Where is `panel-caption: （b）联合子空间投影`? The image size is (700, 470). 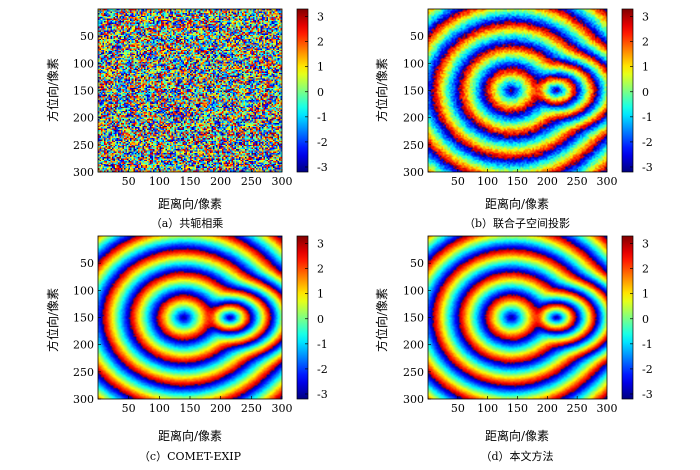
panel-caption: （b）联合子空间投影 is located at coordinates (517, 223).